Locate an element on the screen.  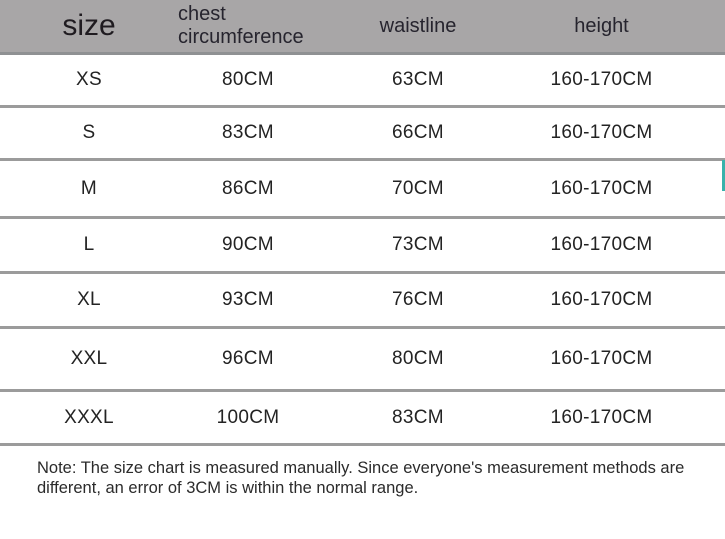
table-row-xl: XL 93CM 76CM 160-170CM is located at coordinates (362, 301).